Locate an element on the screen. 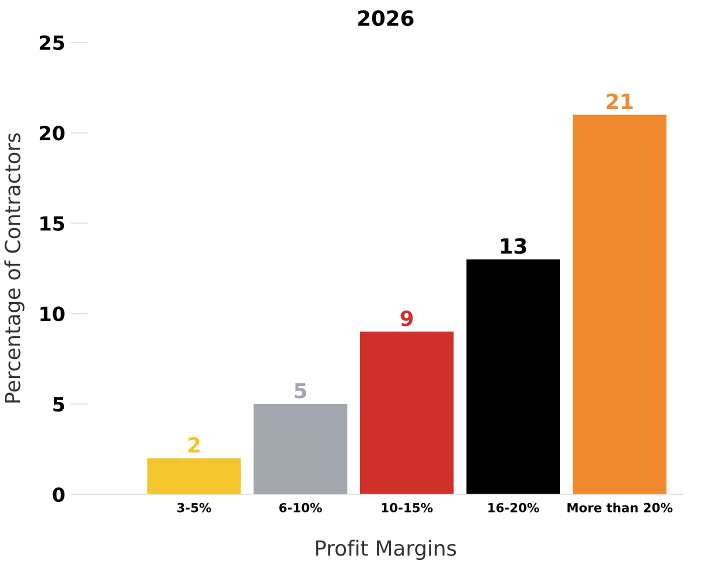  y-axis-title: Percentage of Contractors is located at coordinates (14, 267).